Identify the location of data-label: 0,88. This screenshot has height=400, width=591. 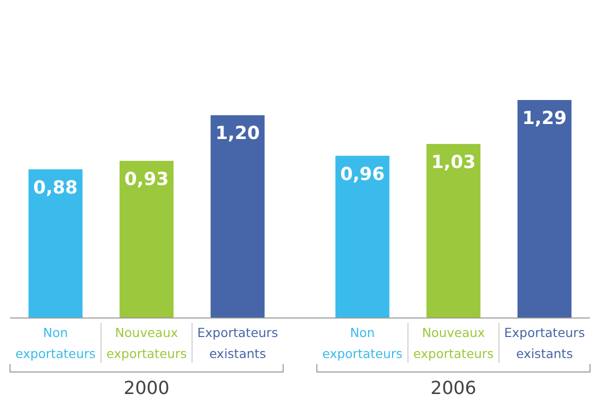
(55, 187).